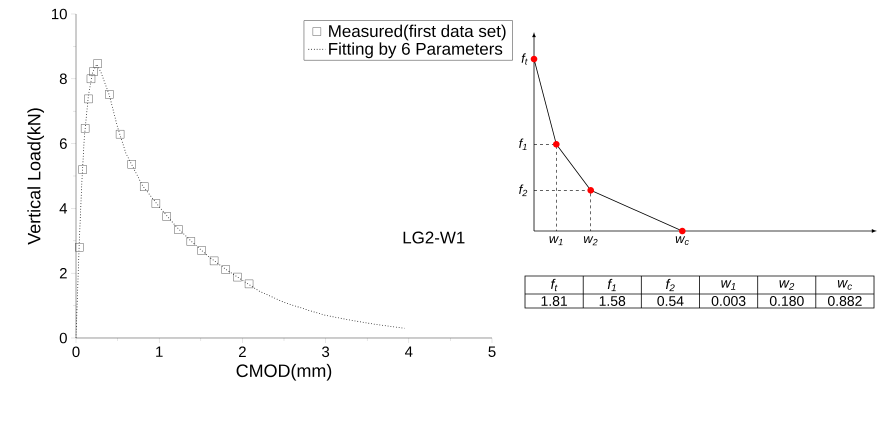 This screenshot has height=435, width=878. I want to click on text: 1.58, so click(613, 301).